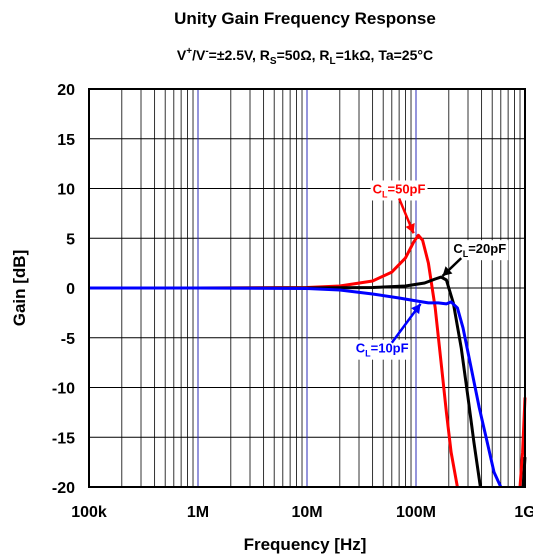  What do you see at coordinates (63, 389) in the screenshot?
I see `y-tick-label: -10` at bounding box center [63, 389].